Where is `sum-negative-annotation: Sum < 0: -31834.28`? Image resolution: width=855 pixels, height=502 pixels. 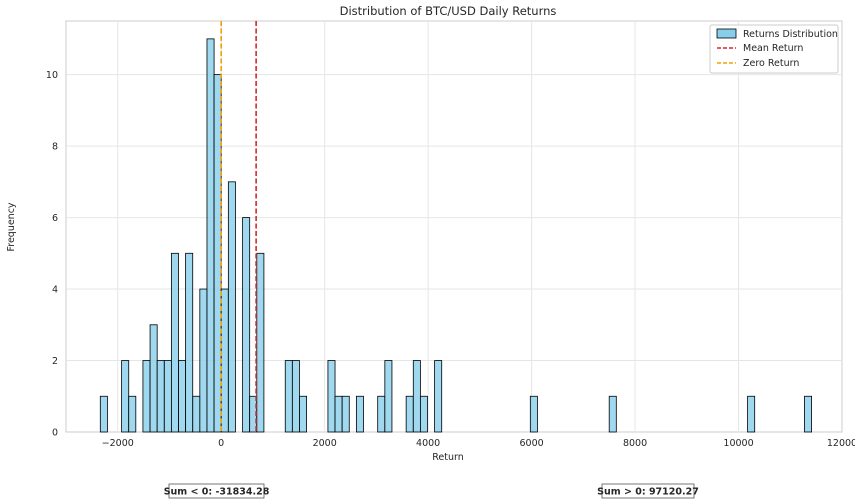
sum-negative-annotation: Sum < 0: -31834.28 is located at coordinates (217, 491).